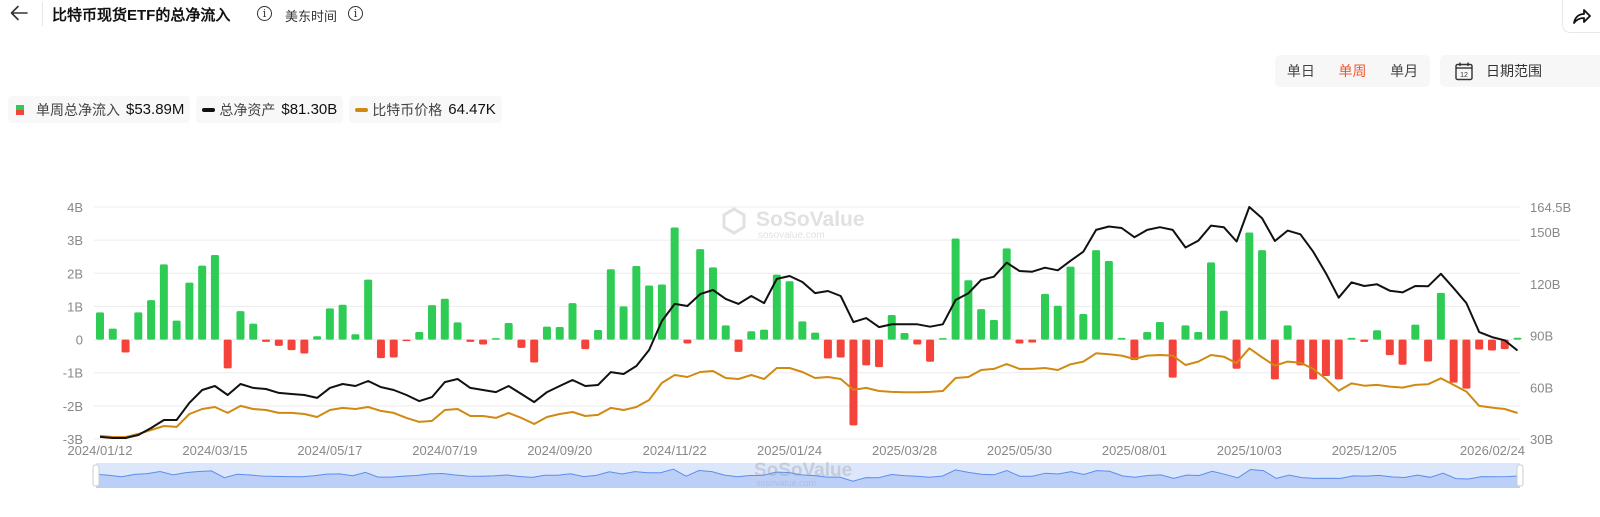  What do you see at coordinates (789, 450) in the screenshot?
I see `x-axis-tick: 2025/01/24` at bounding box center [789, 450].